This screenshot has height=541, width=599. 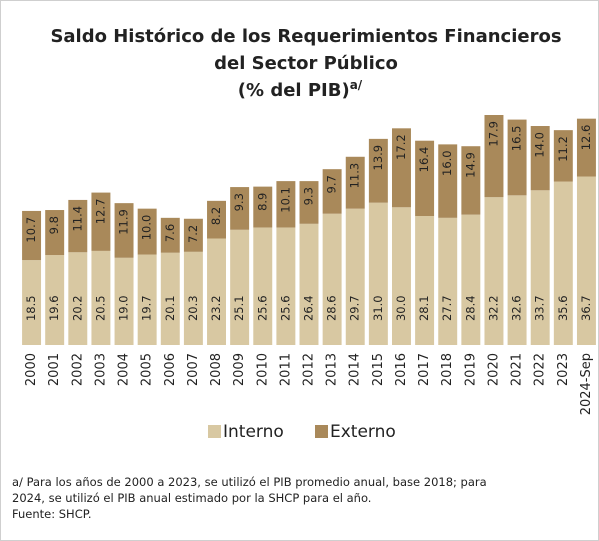 What do you see at coordinates (378, 158) in the screenshot?
I see `value-label: 13.9` at bounding box center [378, 158].